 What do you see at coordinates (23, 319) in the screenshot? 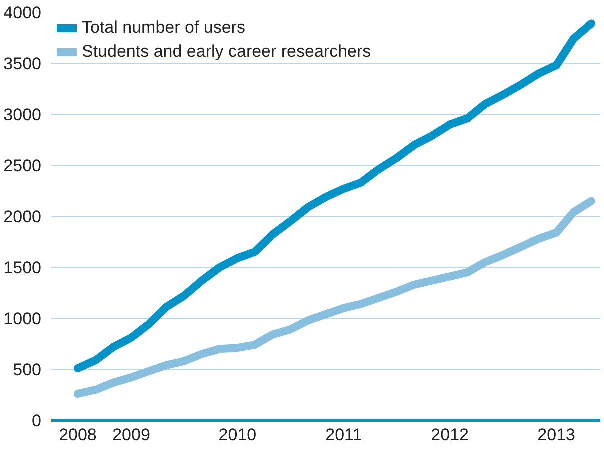
I see `y-tick-label: 1000` at bounding box center [23, 319].